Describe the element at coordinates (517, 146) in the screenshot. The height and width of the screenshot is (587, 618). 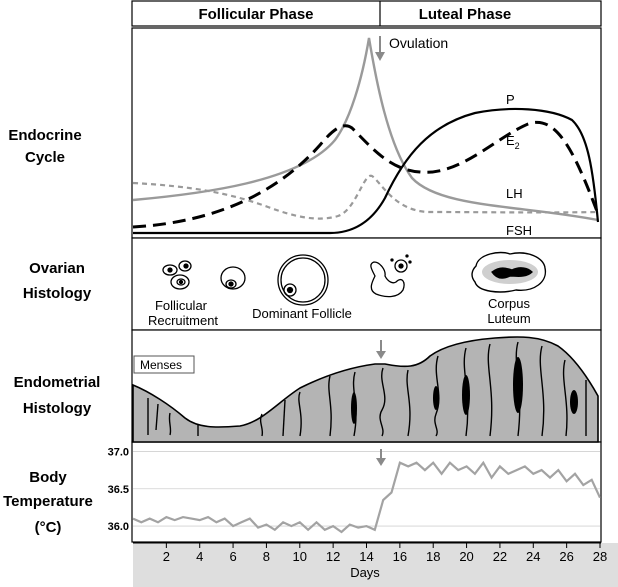
I see `e2-label-sub: 2` at that location.